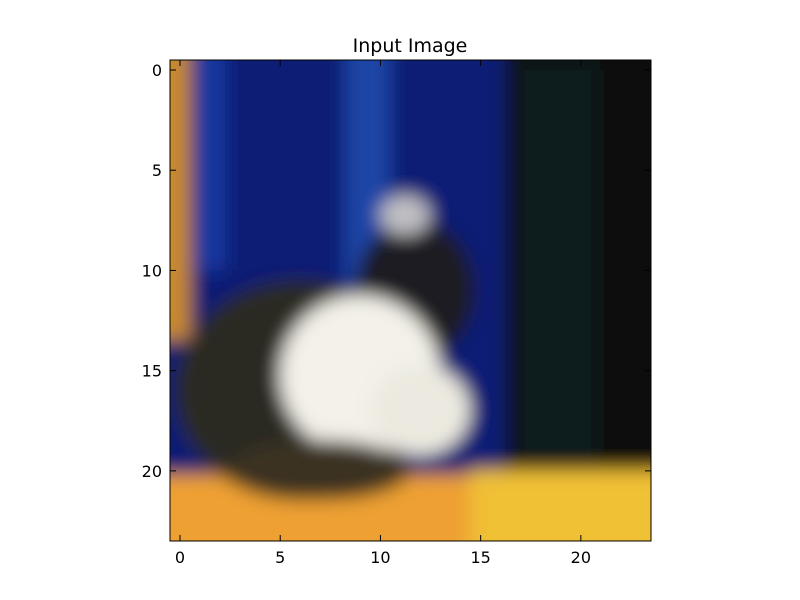 The image size is (800, 600). What do you see at coordinates (560, 505) in the screenshot?
I see `image-region-floor-right` at bounding box center [560, 505].